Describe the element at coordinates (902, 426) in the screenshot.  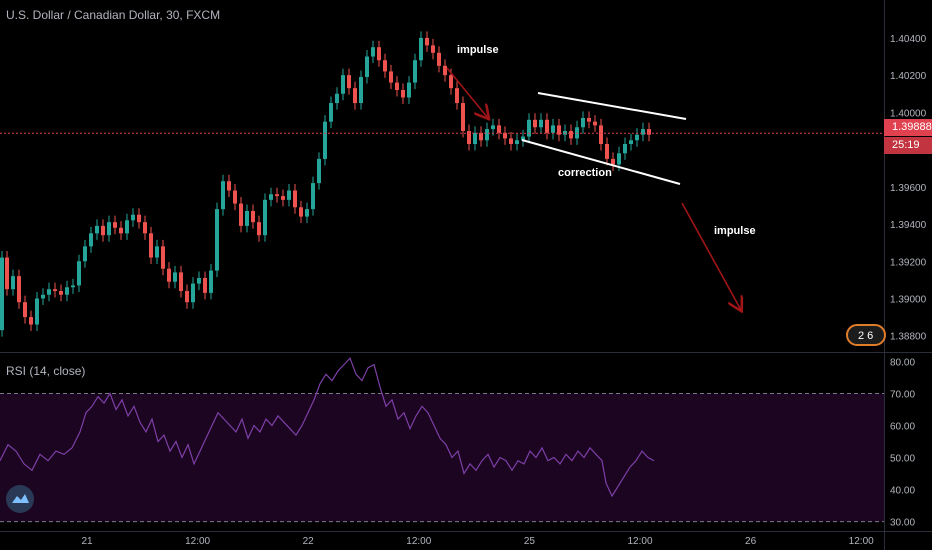
I see `rsi-tick-label: 60.00` at that location.